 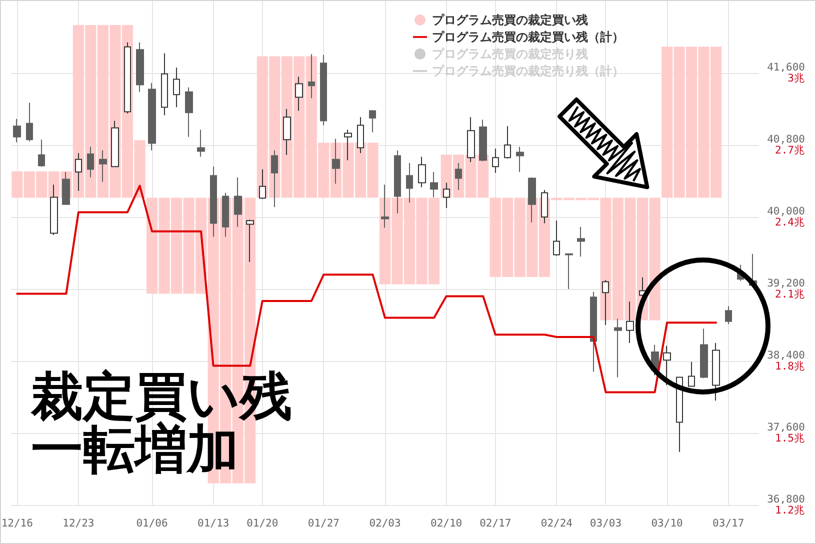 I want to click on x-tick-label: 02/10, so click(x=446, y=524).